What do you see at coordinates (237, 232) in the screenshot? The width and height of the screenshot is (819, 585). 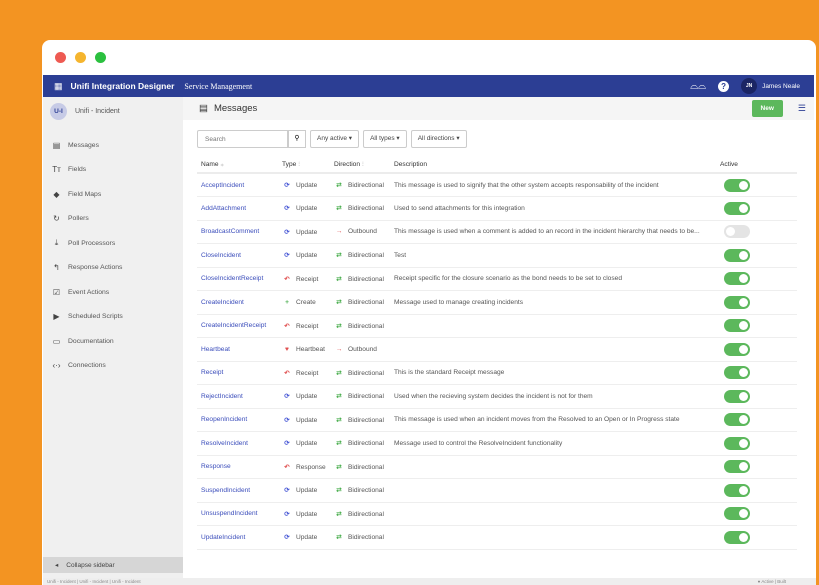 I see `message-name-link: BroadcastComment` at bounding box center [237, 232].